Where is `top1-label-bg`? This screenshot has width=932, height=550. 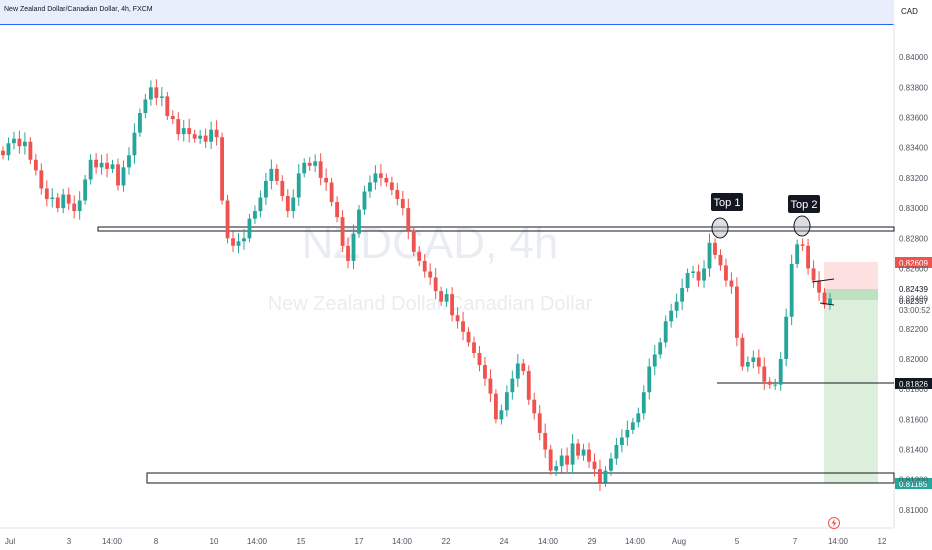
top1-label-bg is located at coordinates (727, 202).